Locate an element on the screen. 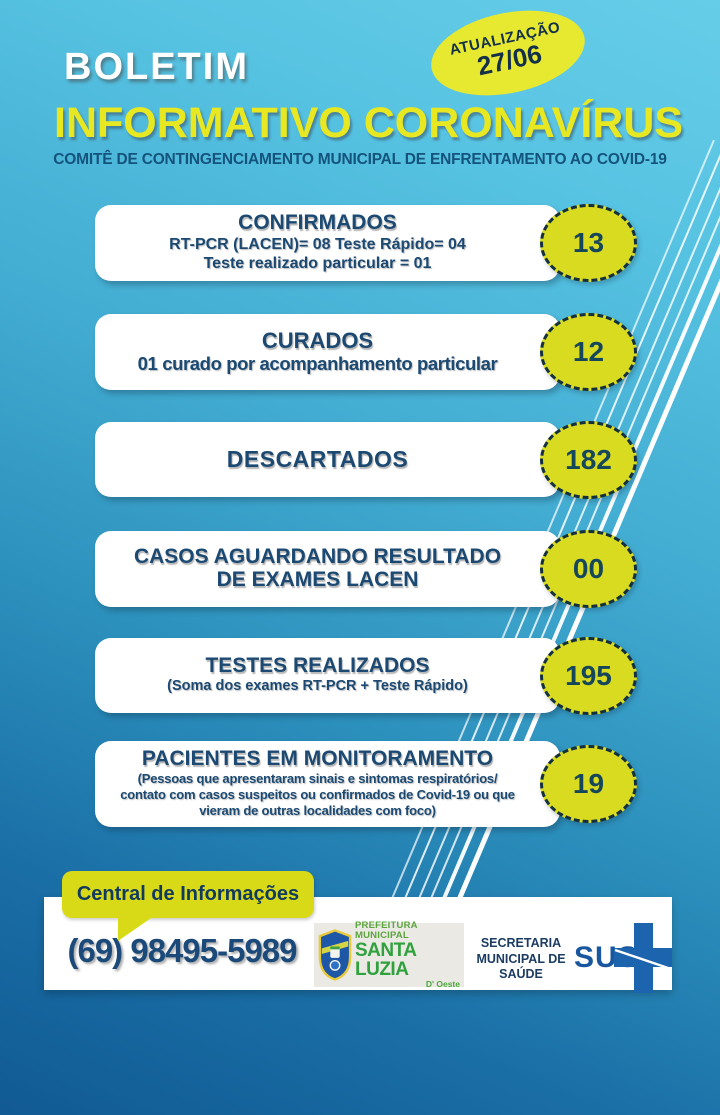 This screenshot has width=720, height=1115. stat-card-title: CONFIRMADOS is located at coordinates (317, 223).